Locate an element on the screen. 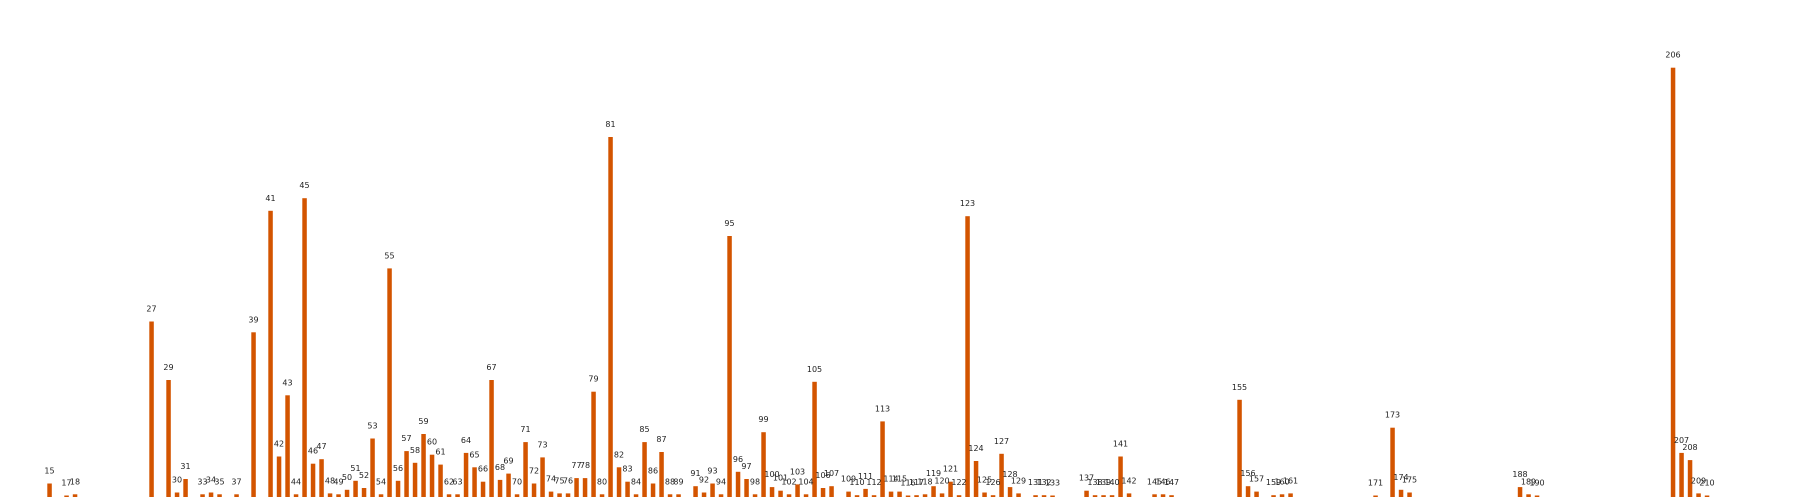  bar-label-57: 57 is located at coordinates (406, 438).